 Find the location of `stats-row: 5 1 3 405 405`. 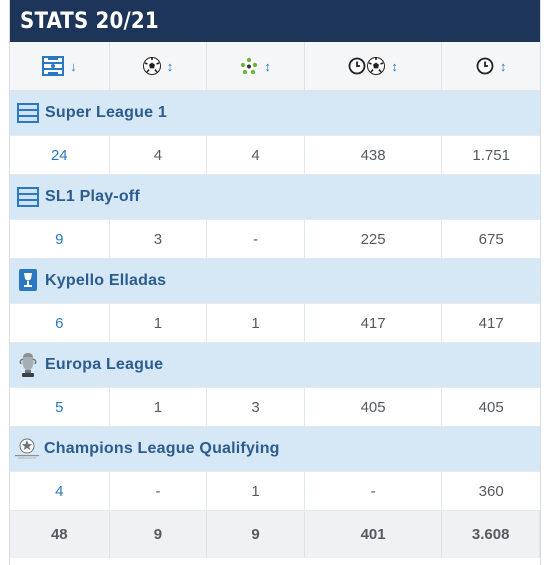

stats-row: 5 1 3 405 405 is located at coordinates (275, 407).